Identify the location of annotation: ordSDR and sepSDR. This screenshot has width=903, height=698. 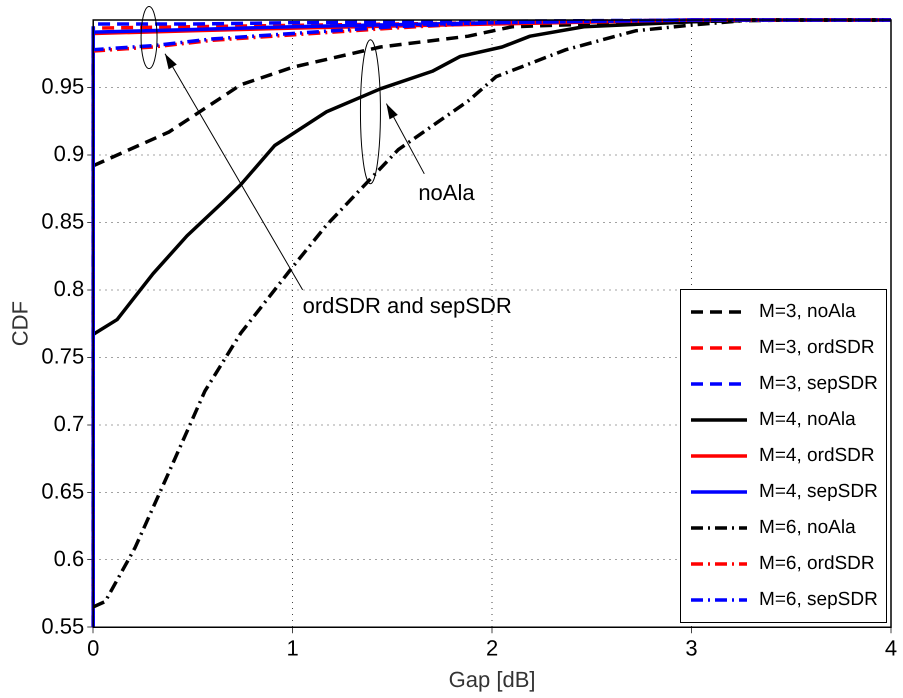
(407, 306).